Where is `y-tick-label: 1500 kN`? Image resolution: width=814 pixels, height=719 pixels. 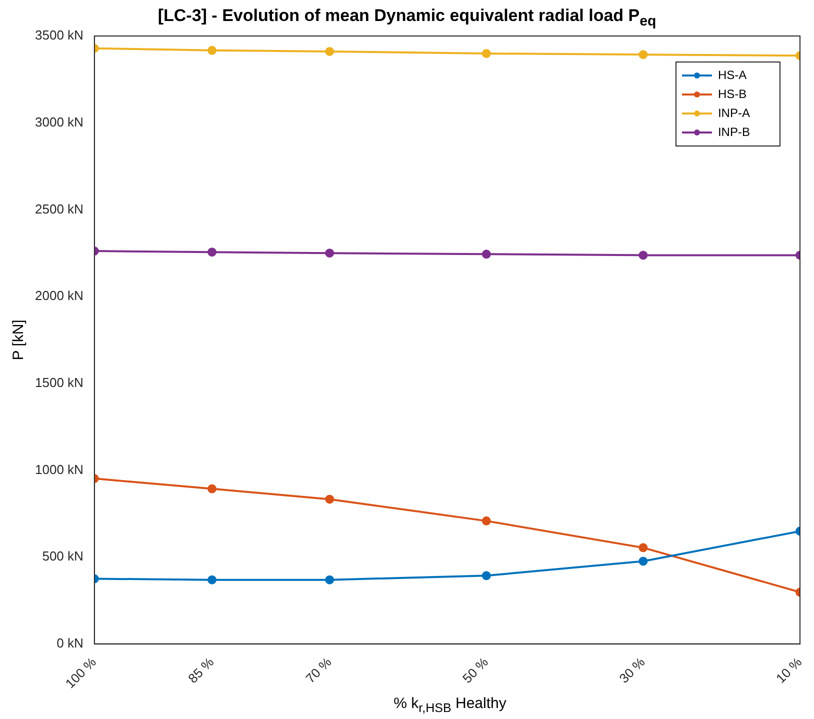 y-tick-label: 1500 kN is located at coordinates (59, 382).